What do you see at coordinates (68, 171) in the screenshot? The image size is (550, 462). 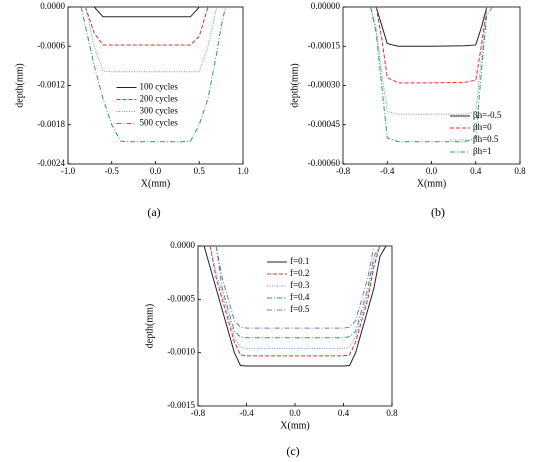 I see `x-tick-label: -1.0` at bounding box center [68, 171].